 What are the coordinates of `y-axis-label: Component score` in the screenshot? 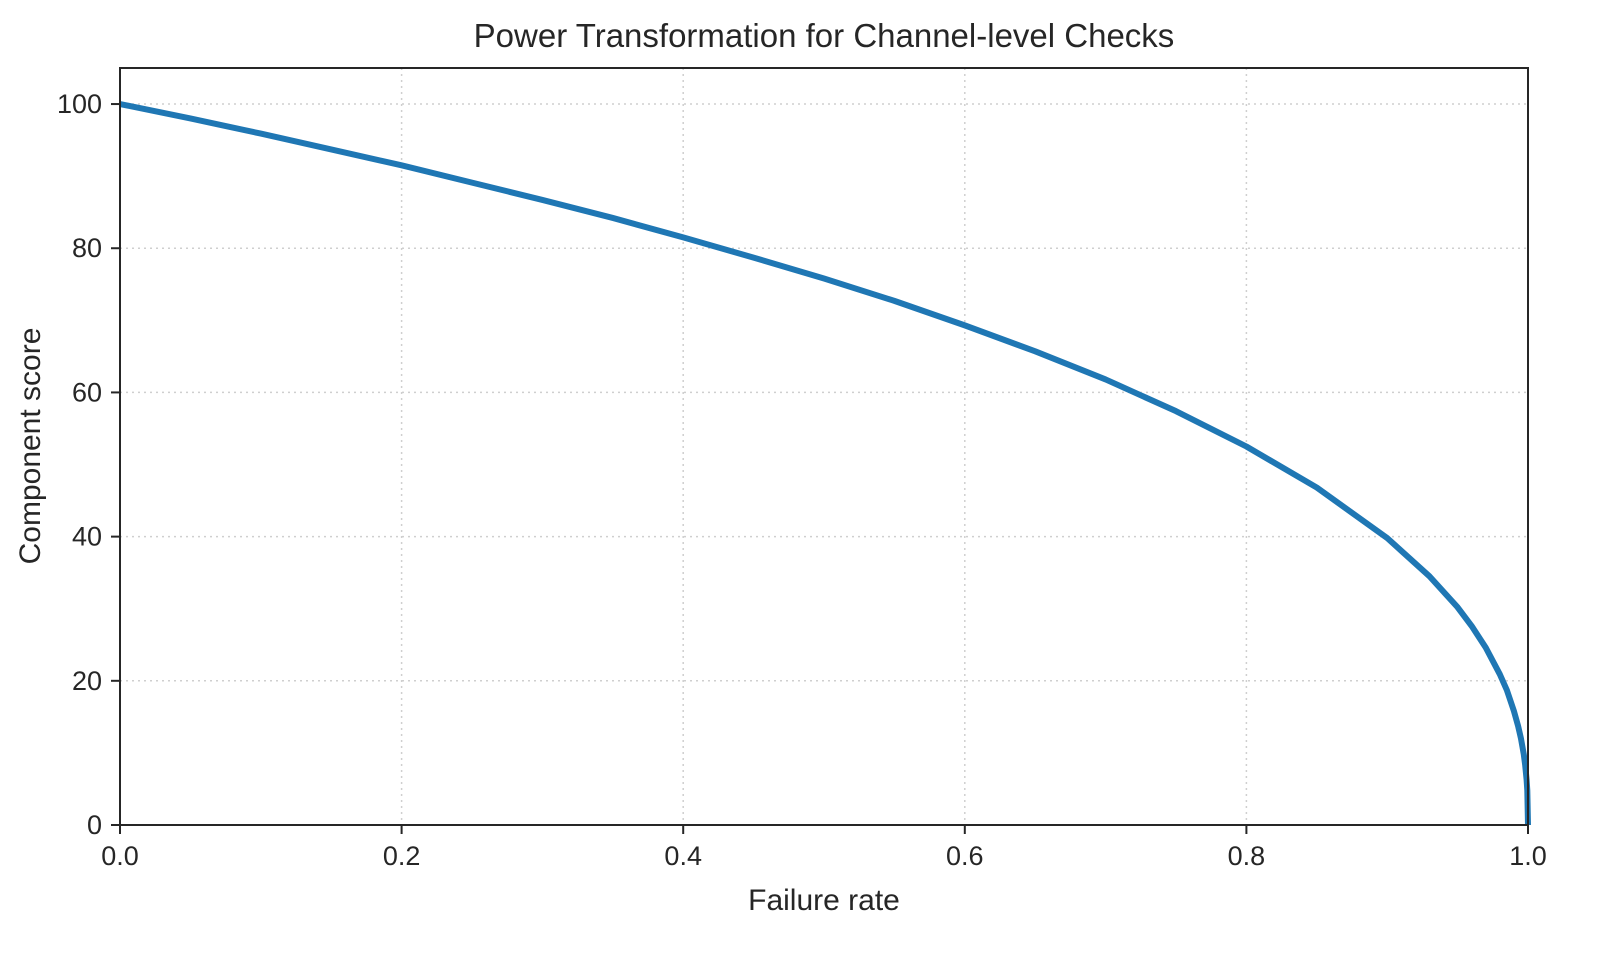 It's located at (30, 446).